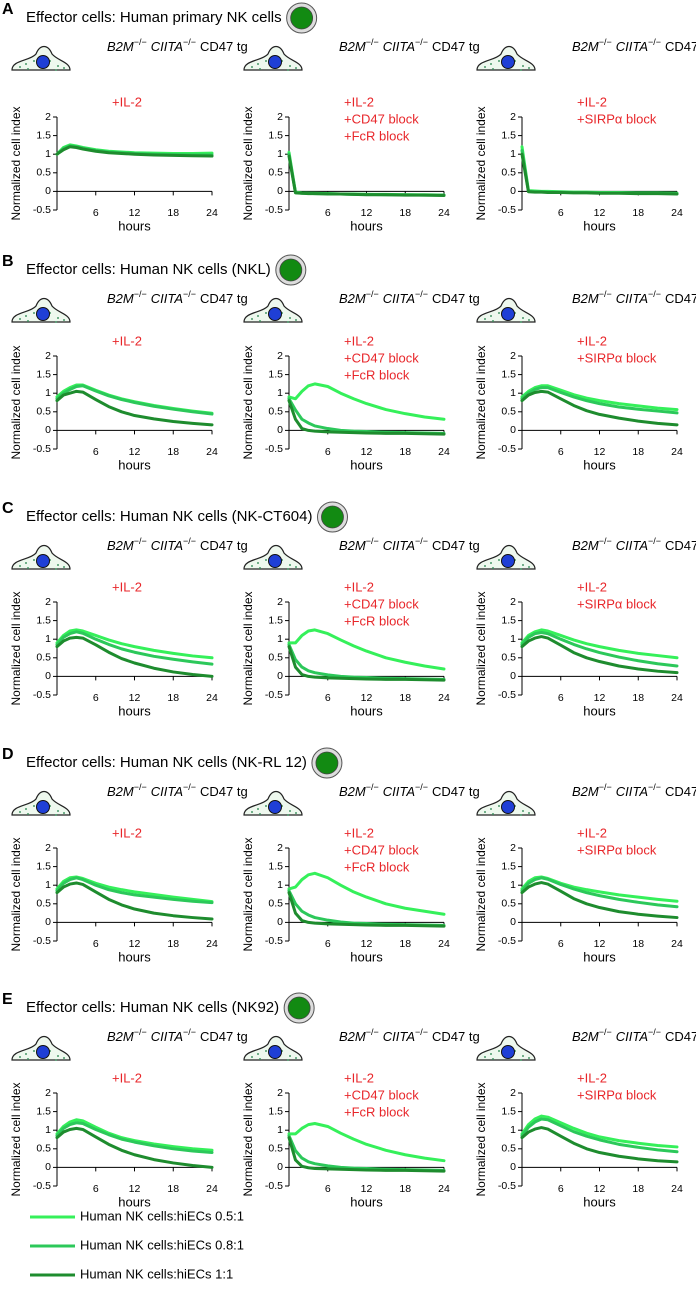  Describe the element at coordinates (481, 402) in the screenshot. I see `y-axis-label: Normalized cell index` at that location.